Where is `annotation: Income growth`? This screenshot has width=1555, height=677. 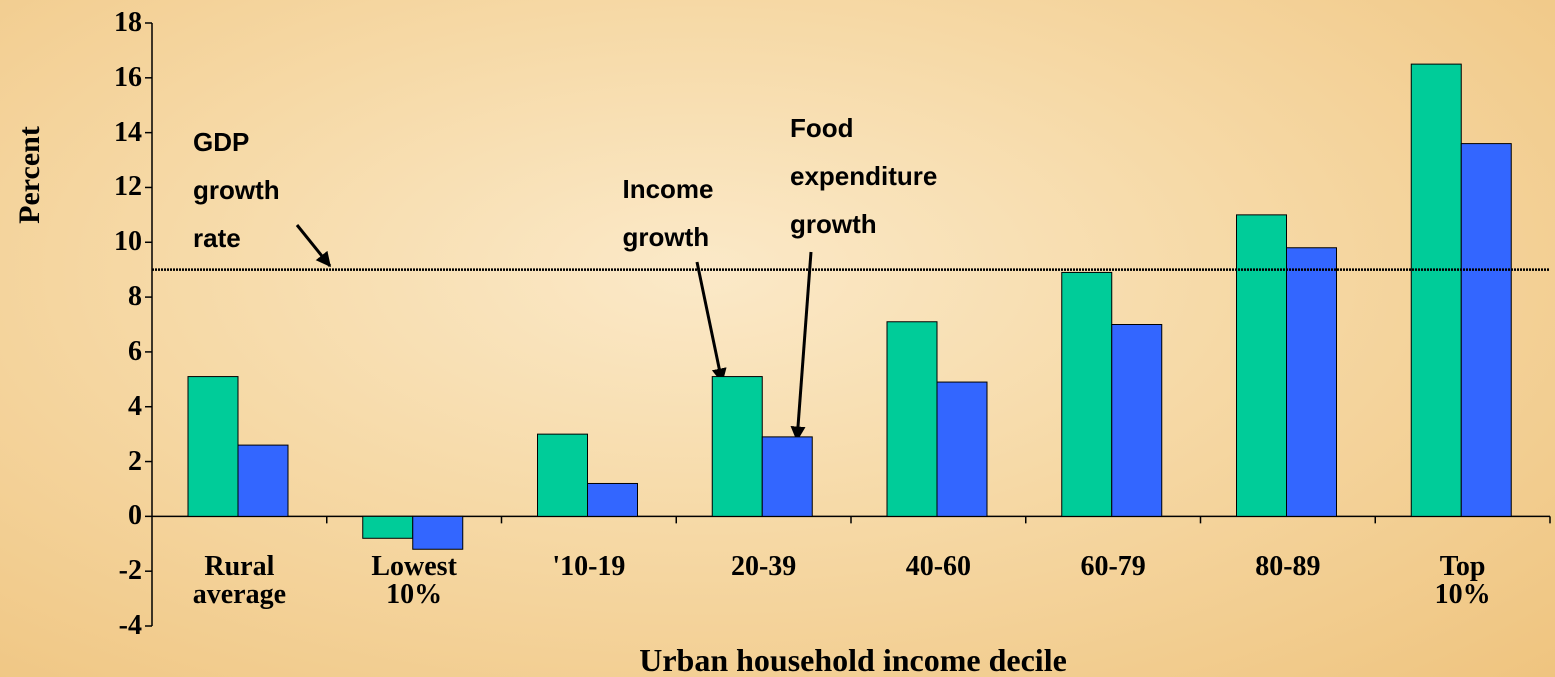
annotation: Income growth is located at coordinates (668, 213).